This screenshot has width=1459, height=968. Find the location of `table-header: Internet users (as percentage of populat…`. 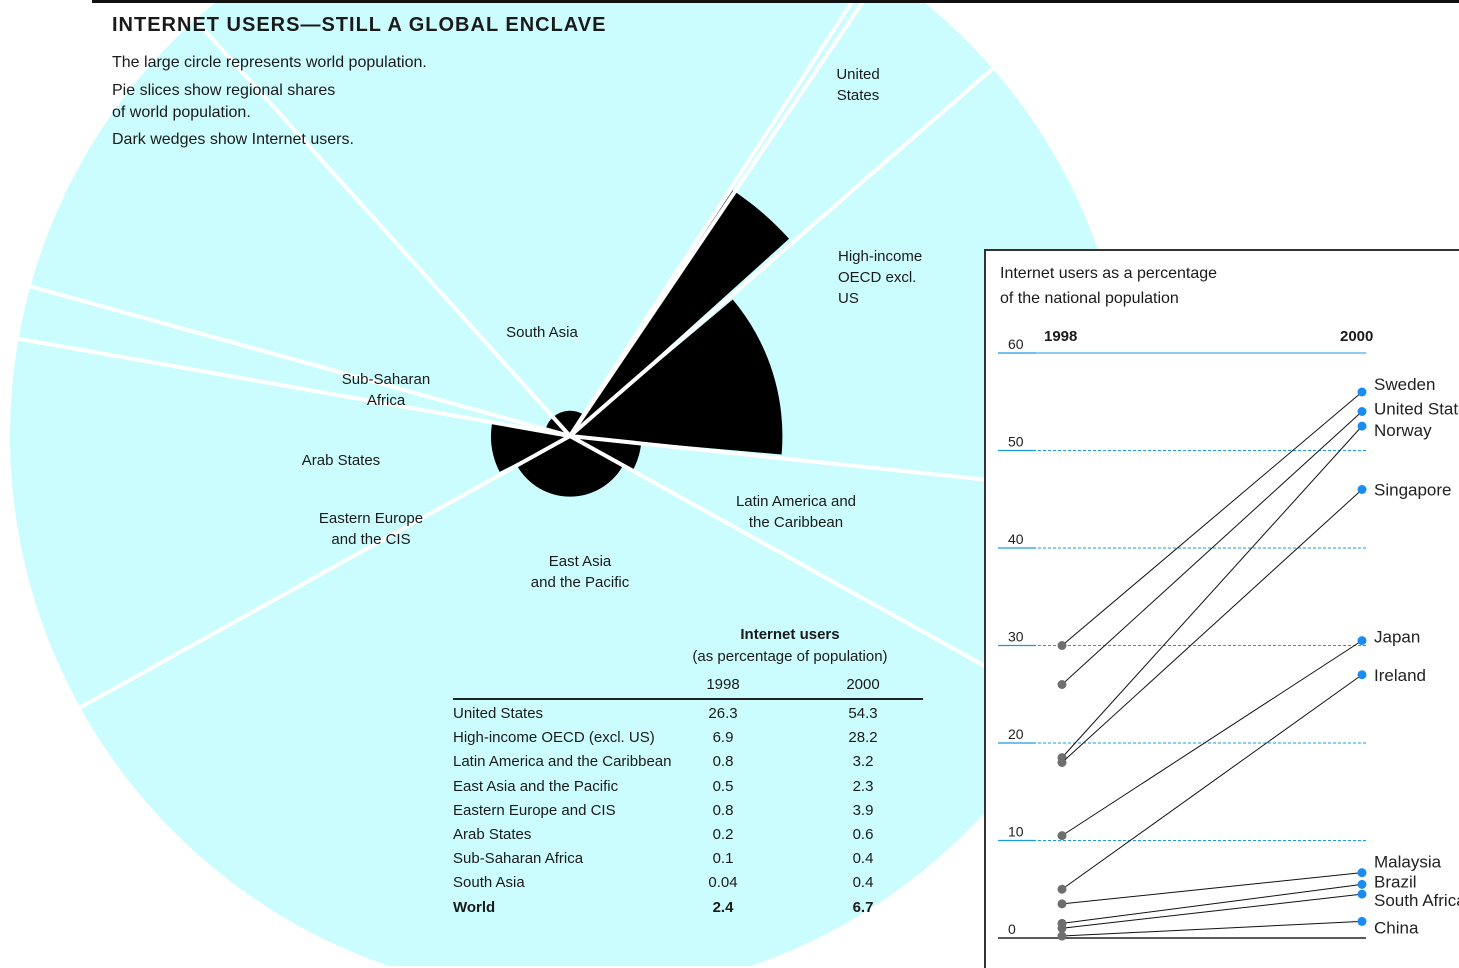

table-header: Internet users (as percentage of populat… is located at coordinates (790, 646).